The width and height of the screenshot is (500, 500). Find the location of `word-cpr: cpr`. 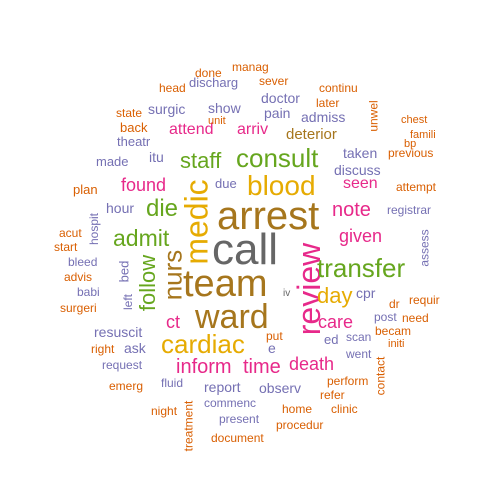

word-cpr: cpr is located at coordinates (366, 293).